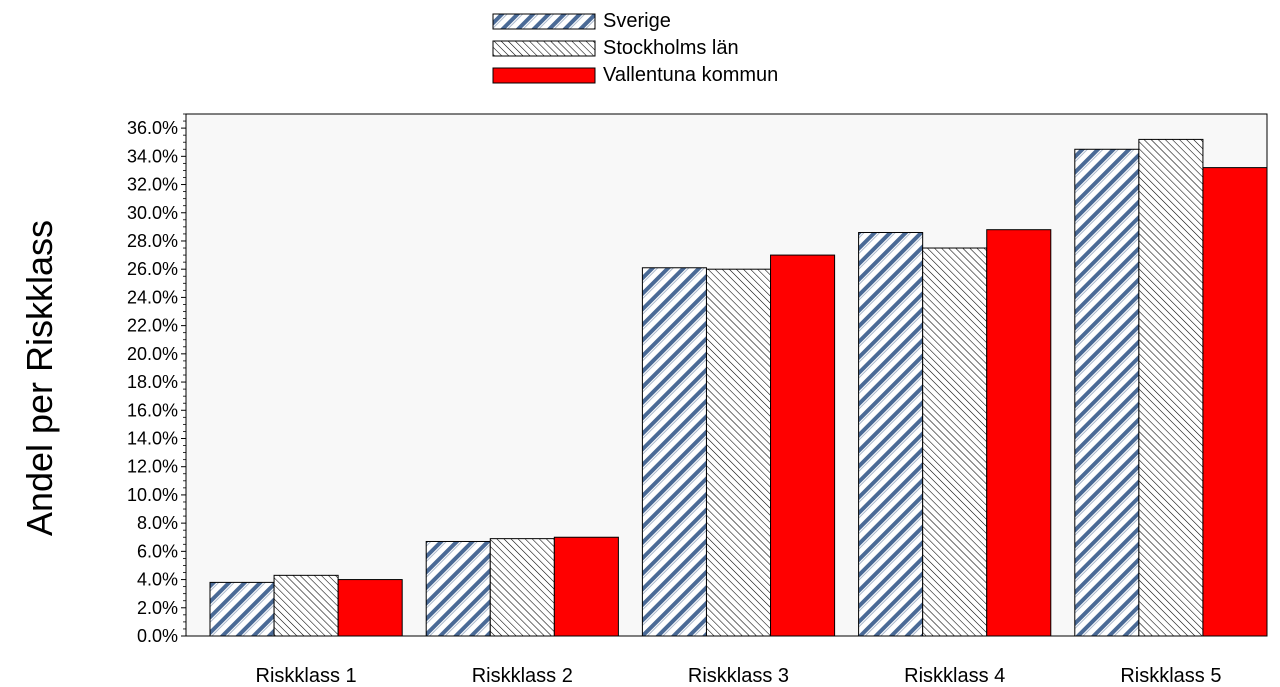  Describe the element at coordinates (157, 523) in the screenshot. I see `y-tick-label: 8.0%` at that location.